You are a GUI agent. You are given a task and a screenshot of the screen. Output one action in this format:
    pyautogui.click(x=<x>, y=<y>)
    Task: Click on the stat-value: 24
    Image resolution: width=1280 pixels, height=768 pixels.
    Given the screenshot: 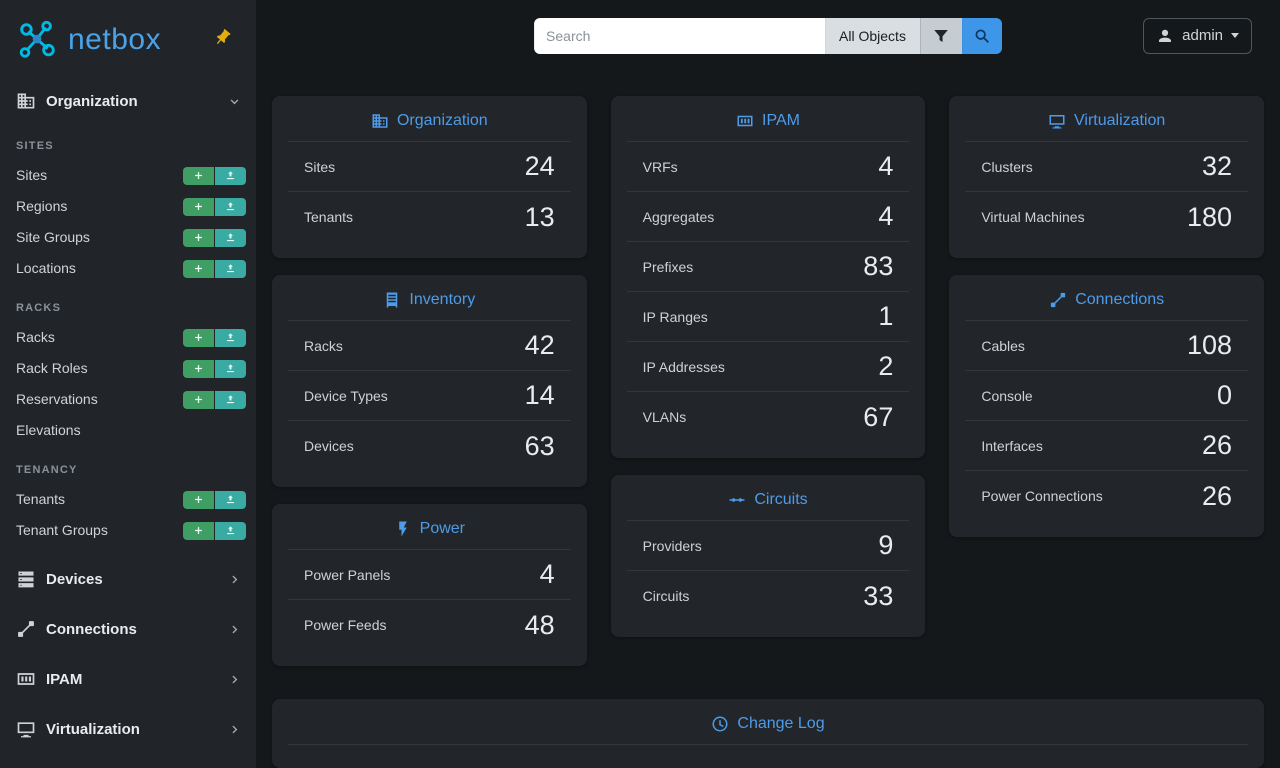 What is the action you would take?
    pyautogui.click(x=539, y=166)
    